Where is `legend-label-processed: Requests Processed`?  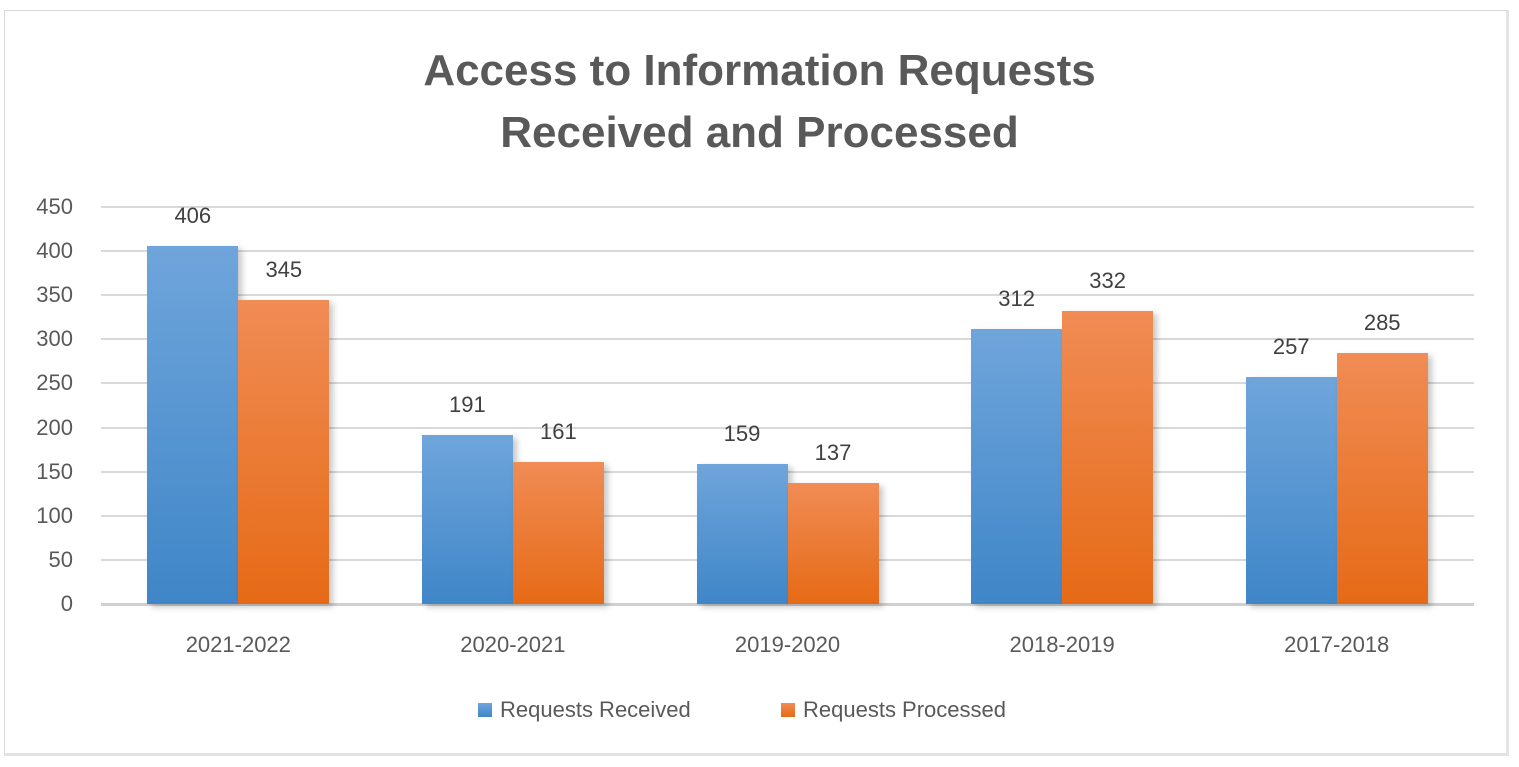 legend-label-processed: Requests Processed is located at coordinates (904, 709).